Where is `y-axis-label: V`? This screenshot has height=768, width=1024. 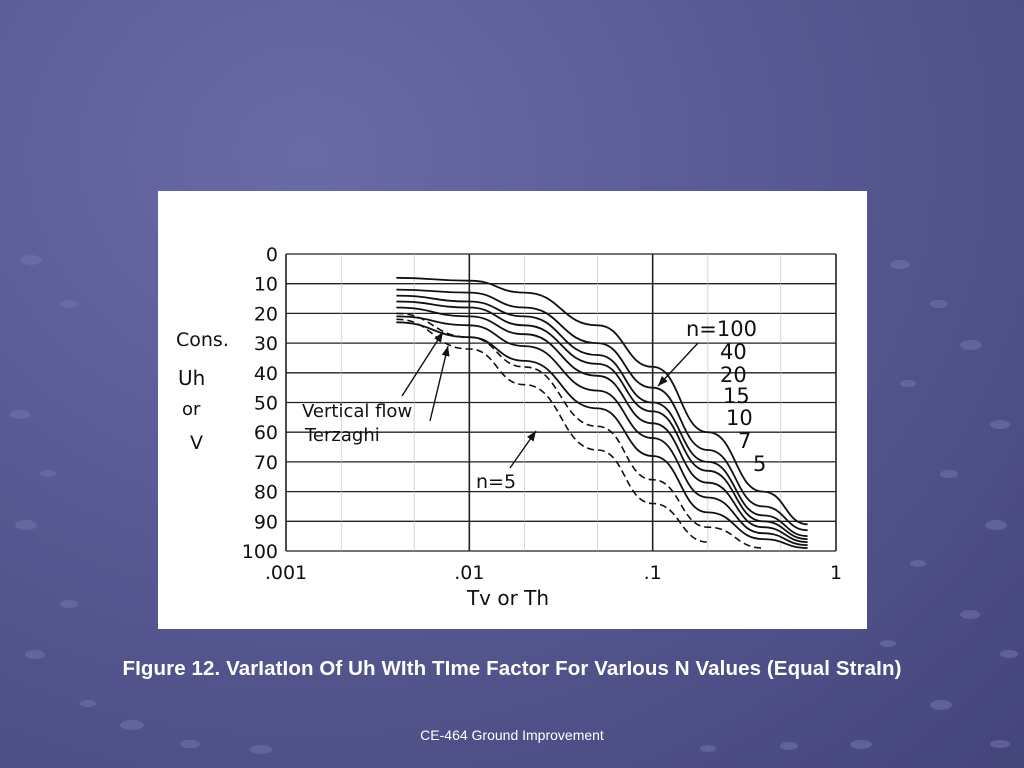 y-axis-label: V is located at coordinates (196, 443).